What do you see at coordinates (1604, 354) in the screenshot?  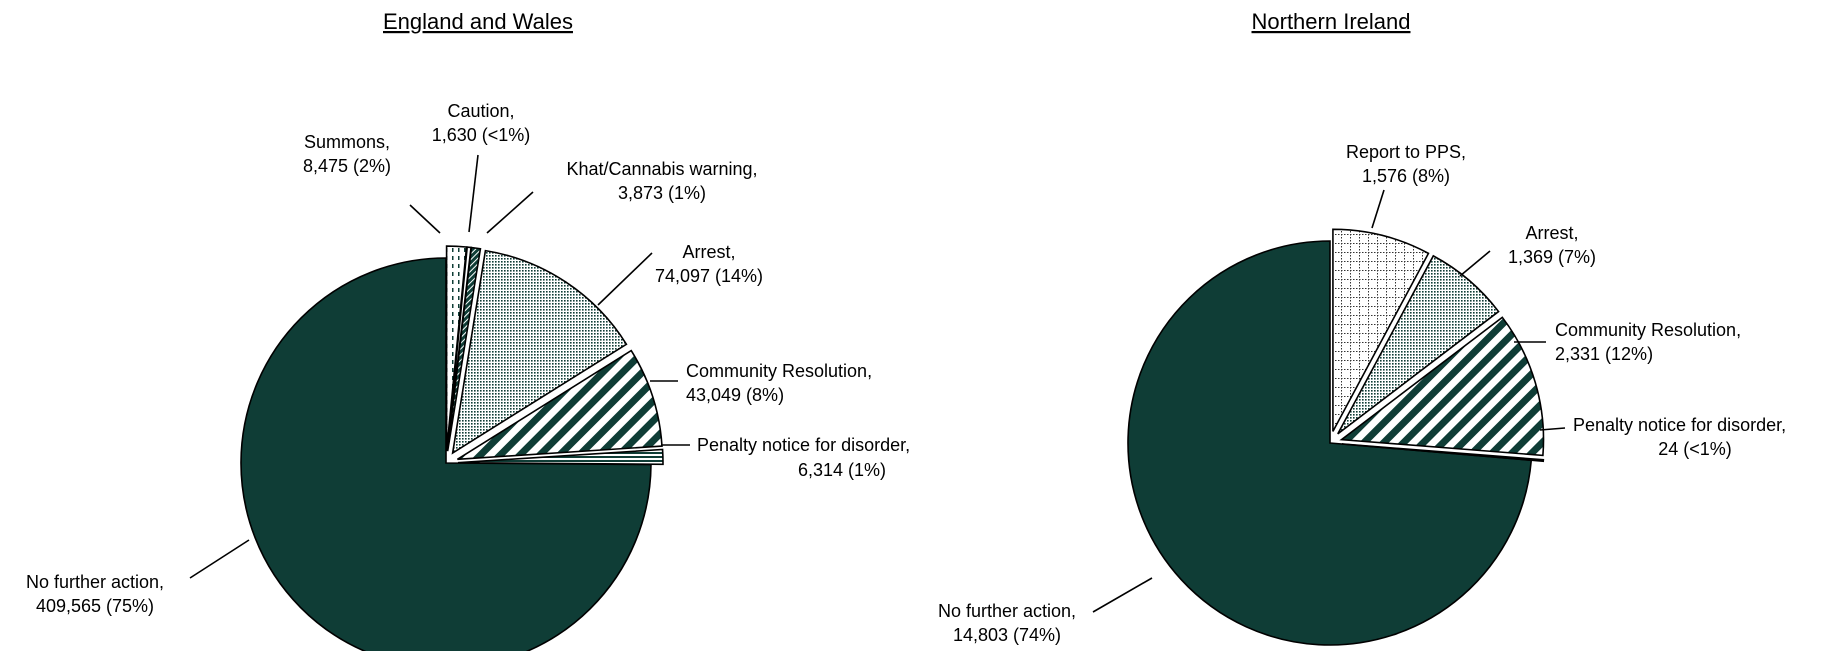 I see `svg-text: 2,331 (12%)` at bounding box center [1604, 354].